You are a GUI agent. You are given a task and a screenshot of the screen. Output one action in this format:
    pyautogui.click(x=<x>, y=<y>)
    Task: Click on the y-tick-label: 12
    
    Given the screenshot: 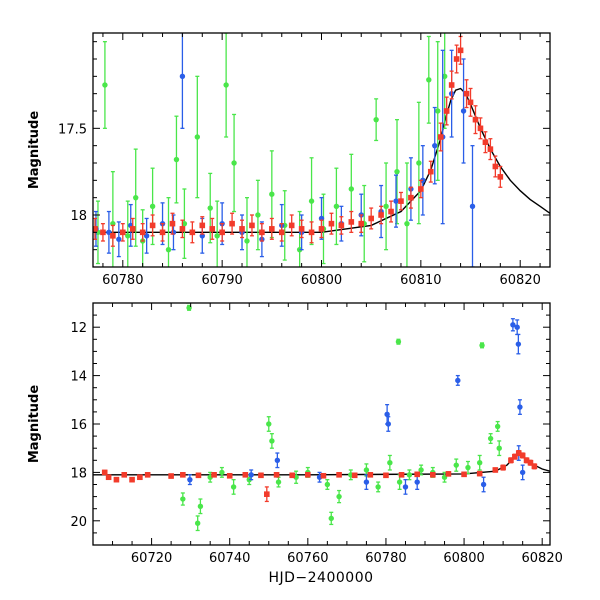 What is the action you would take?
    pyautogui.click(x=78, y=328)
    